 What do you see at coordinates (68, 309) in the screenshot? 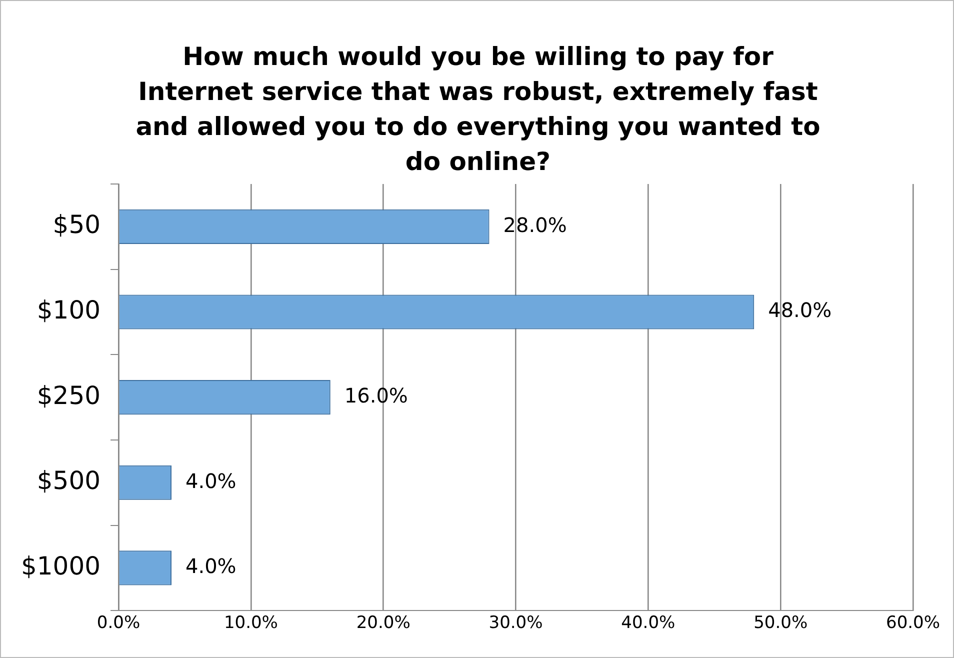
I see `y-tick-label: $100` at bounding box center [68, 309].